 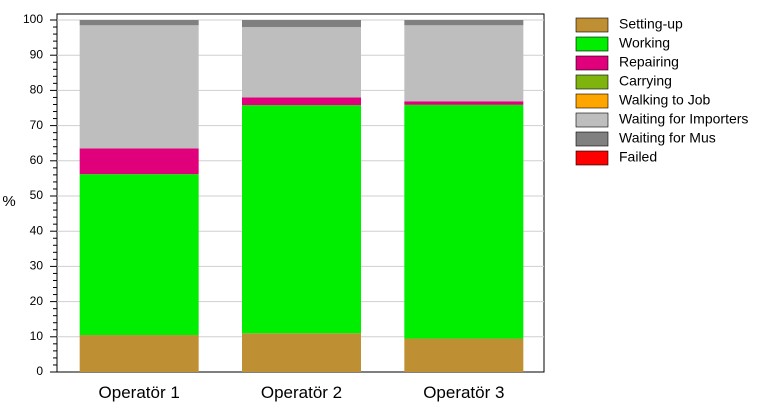 What do you see at coordinates (37, 160) in the screenshot?
I see `y-tick-label: 60` at bounding box center [37, 160].